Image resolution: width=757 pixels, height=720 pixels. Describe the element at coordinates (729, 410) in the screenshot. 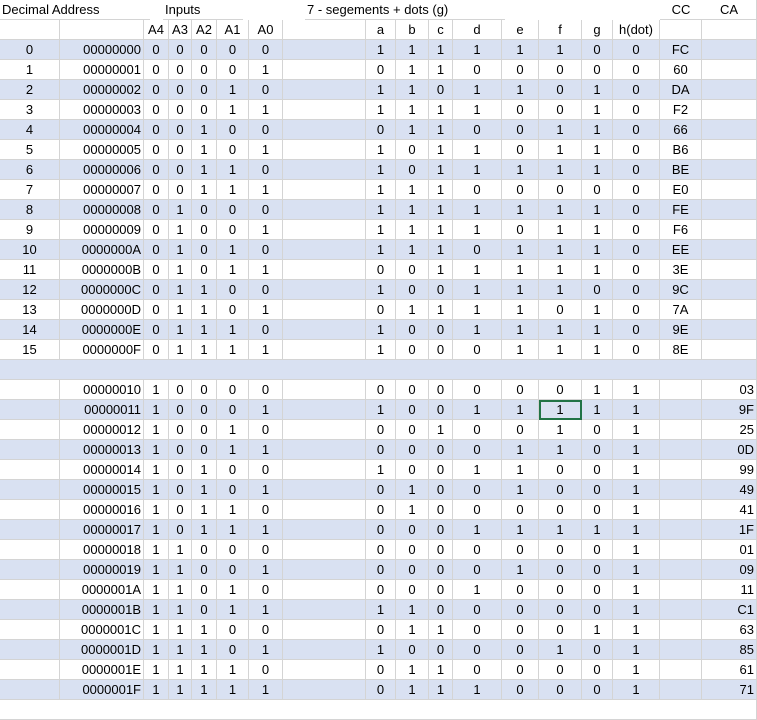

I see `cell-ca: 9F` at that location.